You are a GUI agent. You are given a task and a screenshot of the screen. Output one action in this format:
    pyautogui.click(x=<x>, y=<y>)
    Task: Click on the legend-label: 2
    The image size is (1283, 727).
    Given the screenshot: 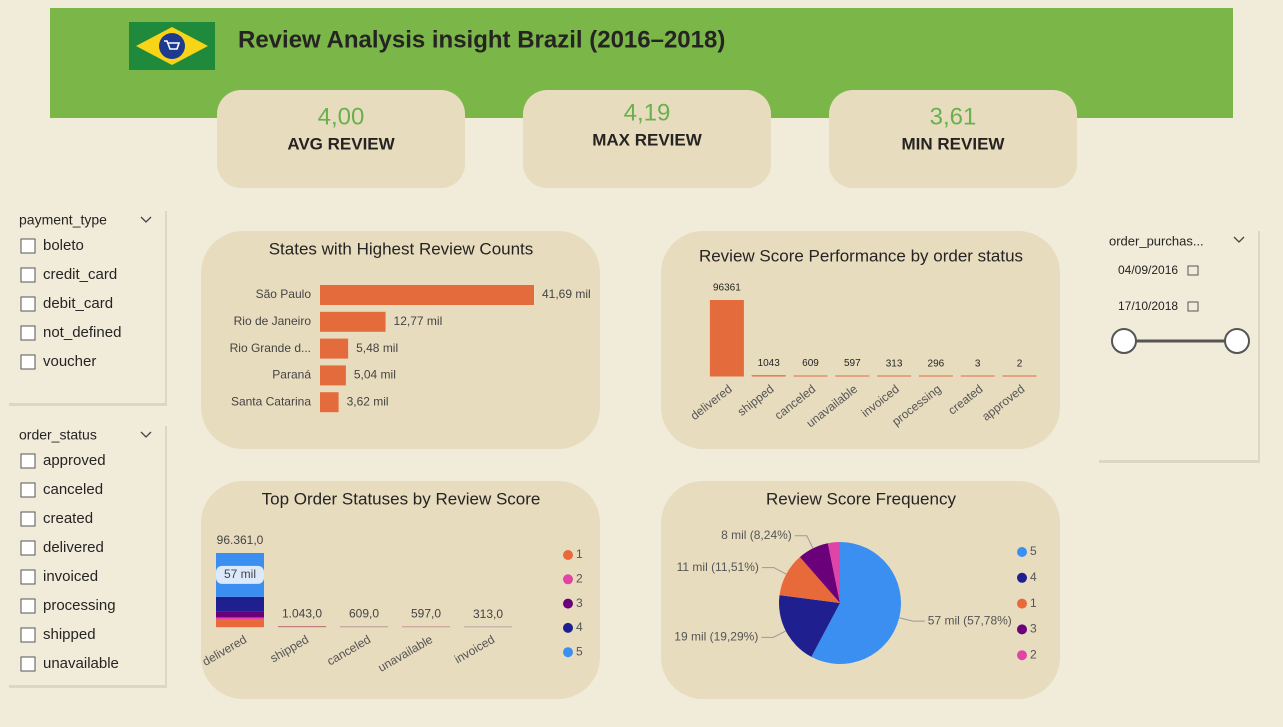 What is the action you would take?
    pyautogui.click(x=579, y=578)
    